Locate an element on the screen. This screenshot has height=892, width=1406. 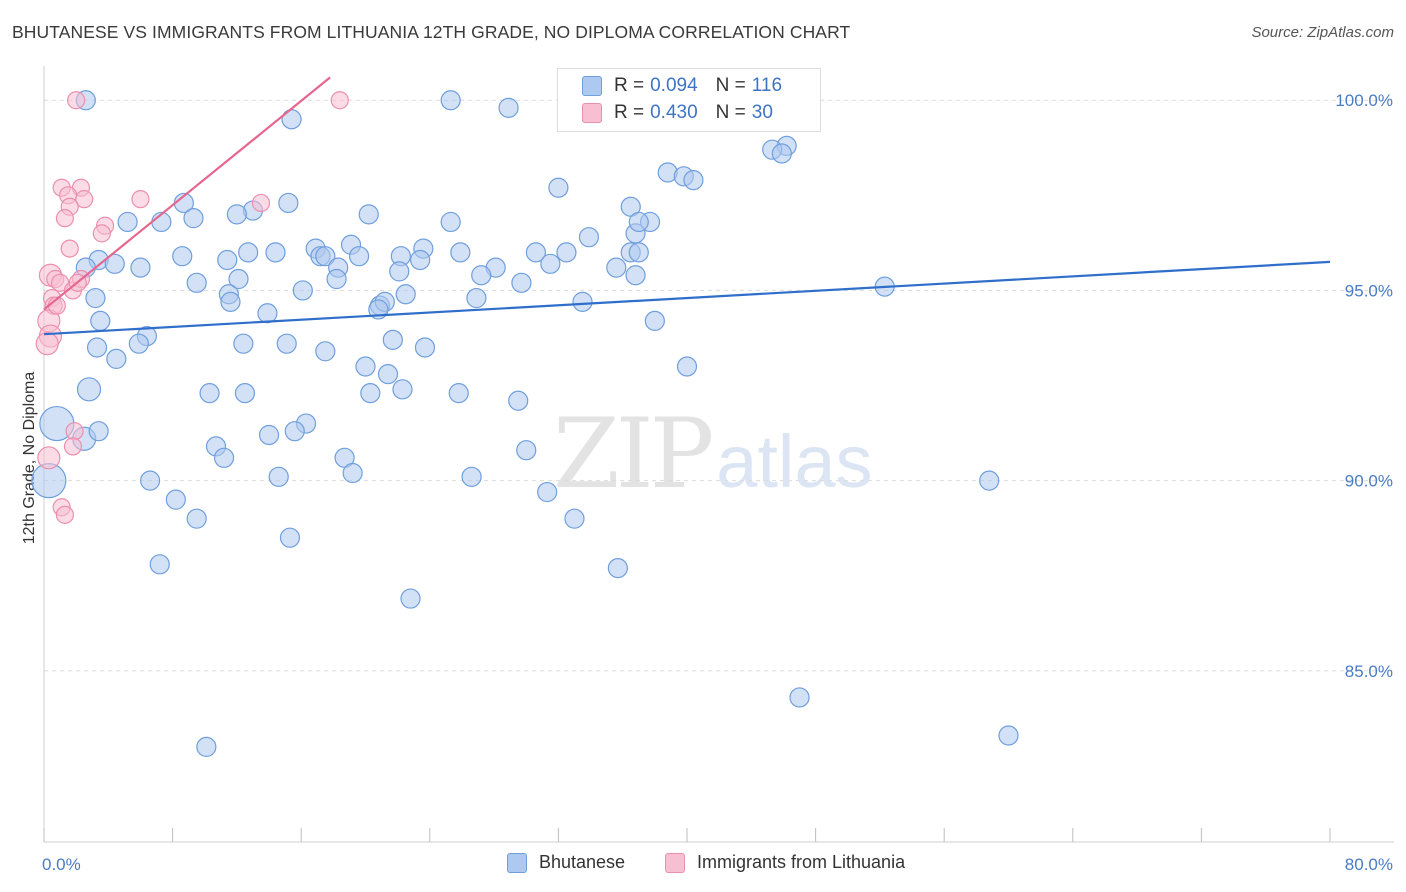
legend-row-bhutanese: R = 0.094 N = 116 is located at coordinates (682, 86).